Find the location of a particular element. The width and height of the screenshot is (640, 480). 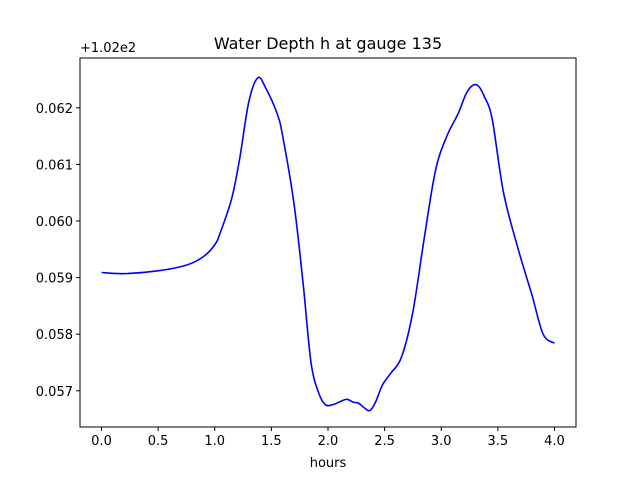

x-tick-label: 3.0 is located at coordinates (441, 441).